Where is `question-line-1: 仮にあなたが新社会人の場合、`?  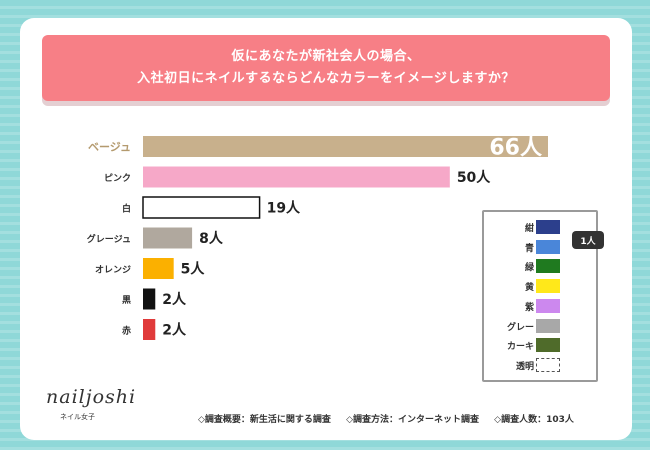 question-line-1: 仮にあなたが新社会人の場合、 is located at coordinates (326, 56).